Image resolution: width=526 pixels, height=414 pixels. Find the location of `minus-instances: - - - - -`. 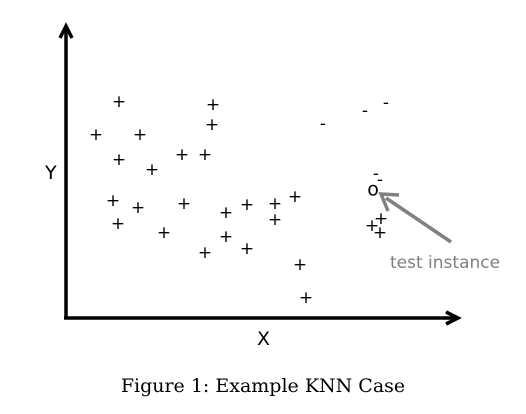

minus-instances: - - - - - is located at coordinates (354, 141).